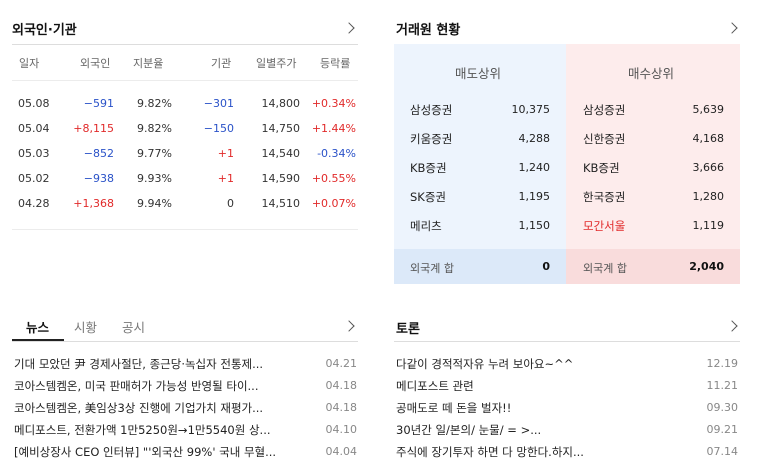 Image resolution: width=760 pixels, height=469 pixels. What do you see at coordinates (341, 451) in the screenshot?
I see `news-item-date: 04.04` at bounding box center [341, 451].